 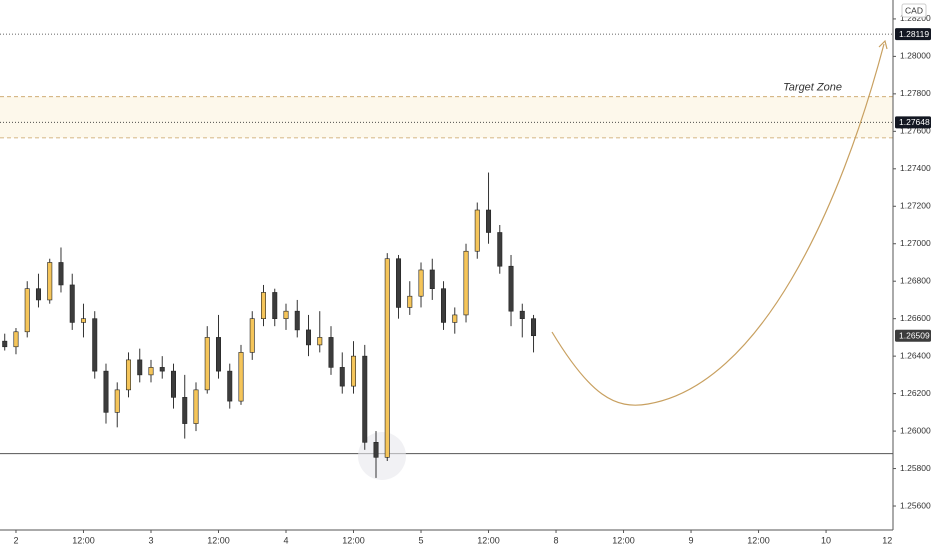 What do you see at coordinates (421, 540) in the screenshot?
I see `x-tick-label: 5` at bounding box center [421, 540].